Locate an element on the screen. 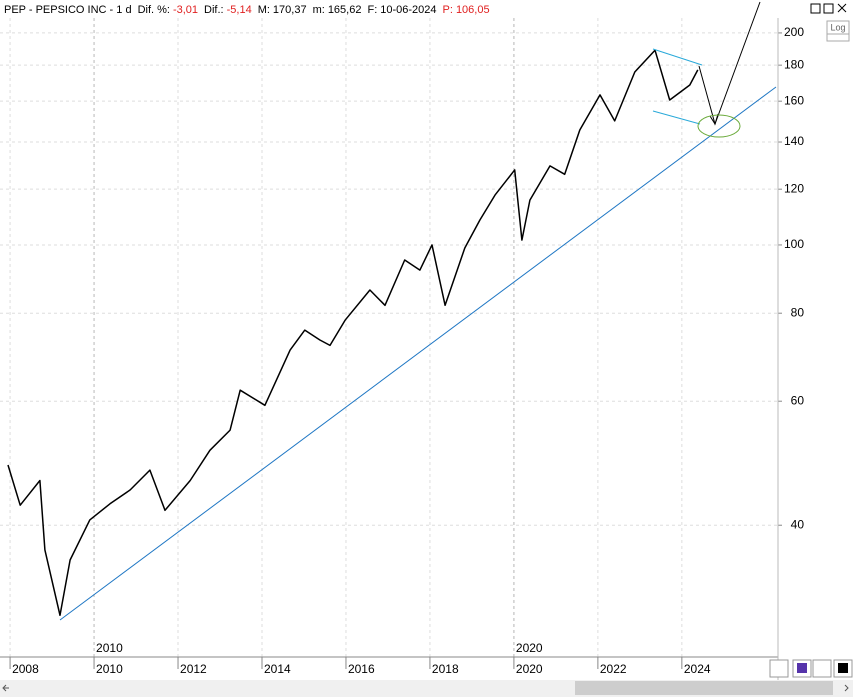  target-ellipse is located at coordinates (719, 126).